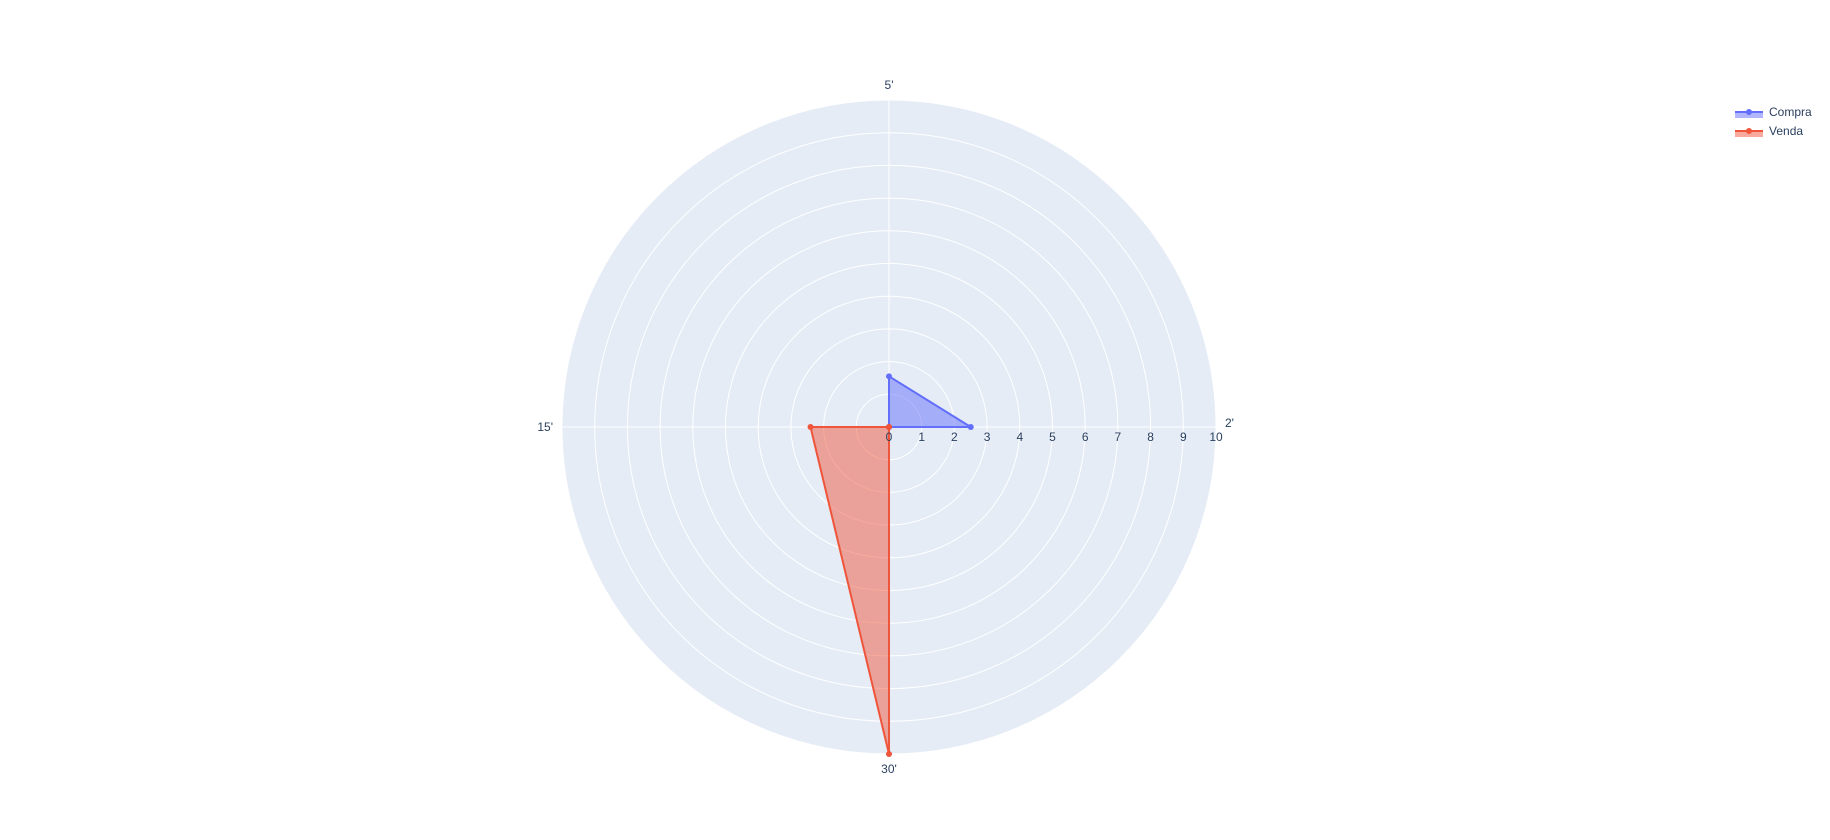 Image resolution: width=1830 pixels, height=840 pixels. What do you see at coordinates (1183, 437) in the screenshot?
I see `radial-tick-label: 9` at bounding box center [1183, 437].